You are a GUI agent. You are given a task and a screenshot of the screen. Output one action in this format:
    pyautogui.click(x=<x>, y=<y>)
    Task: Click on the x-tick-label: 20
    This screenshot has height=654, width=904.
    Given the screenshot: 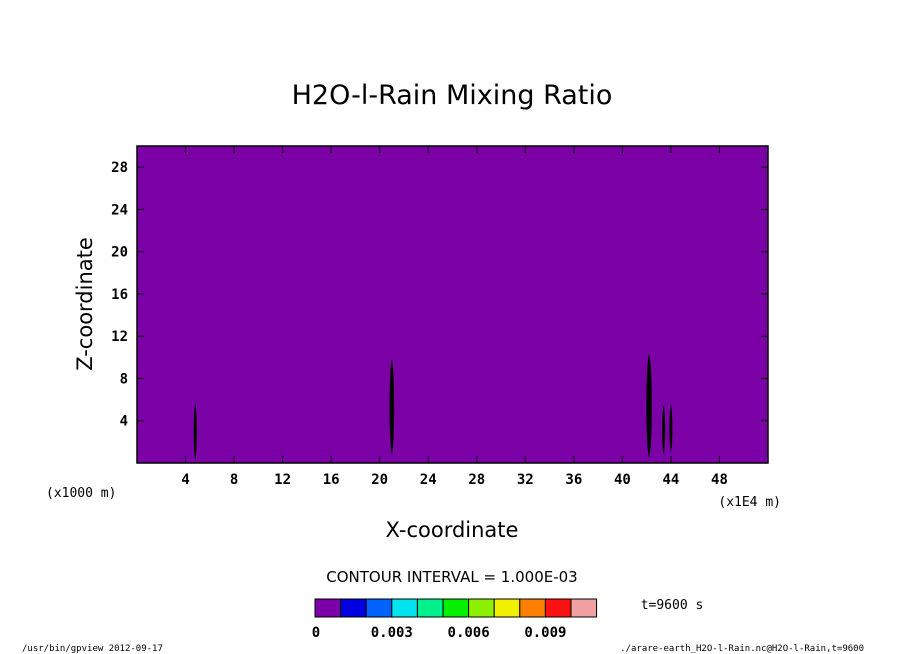 What is the action you would take?
    pyautogui.click(x=379, y=480)
    